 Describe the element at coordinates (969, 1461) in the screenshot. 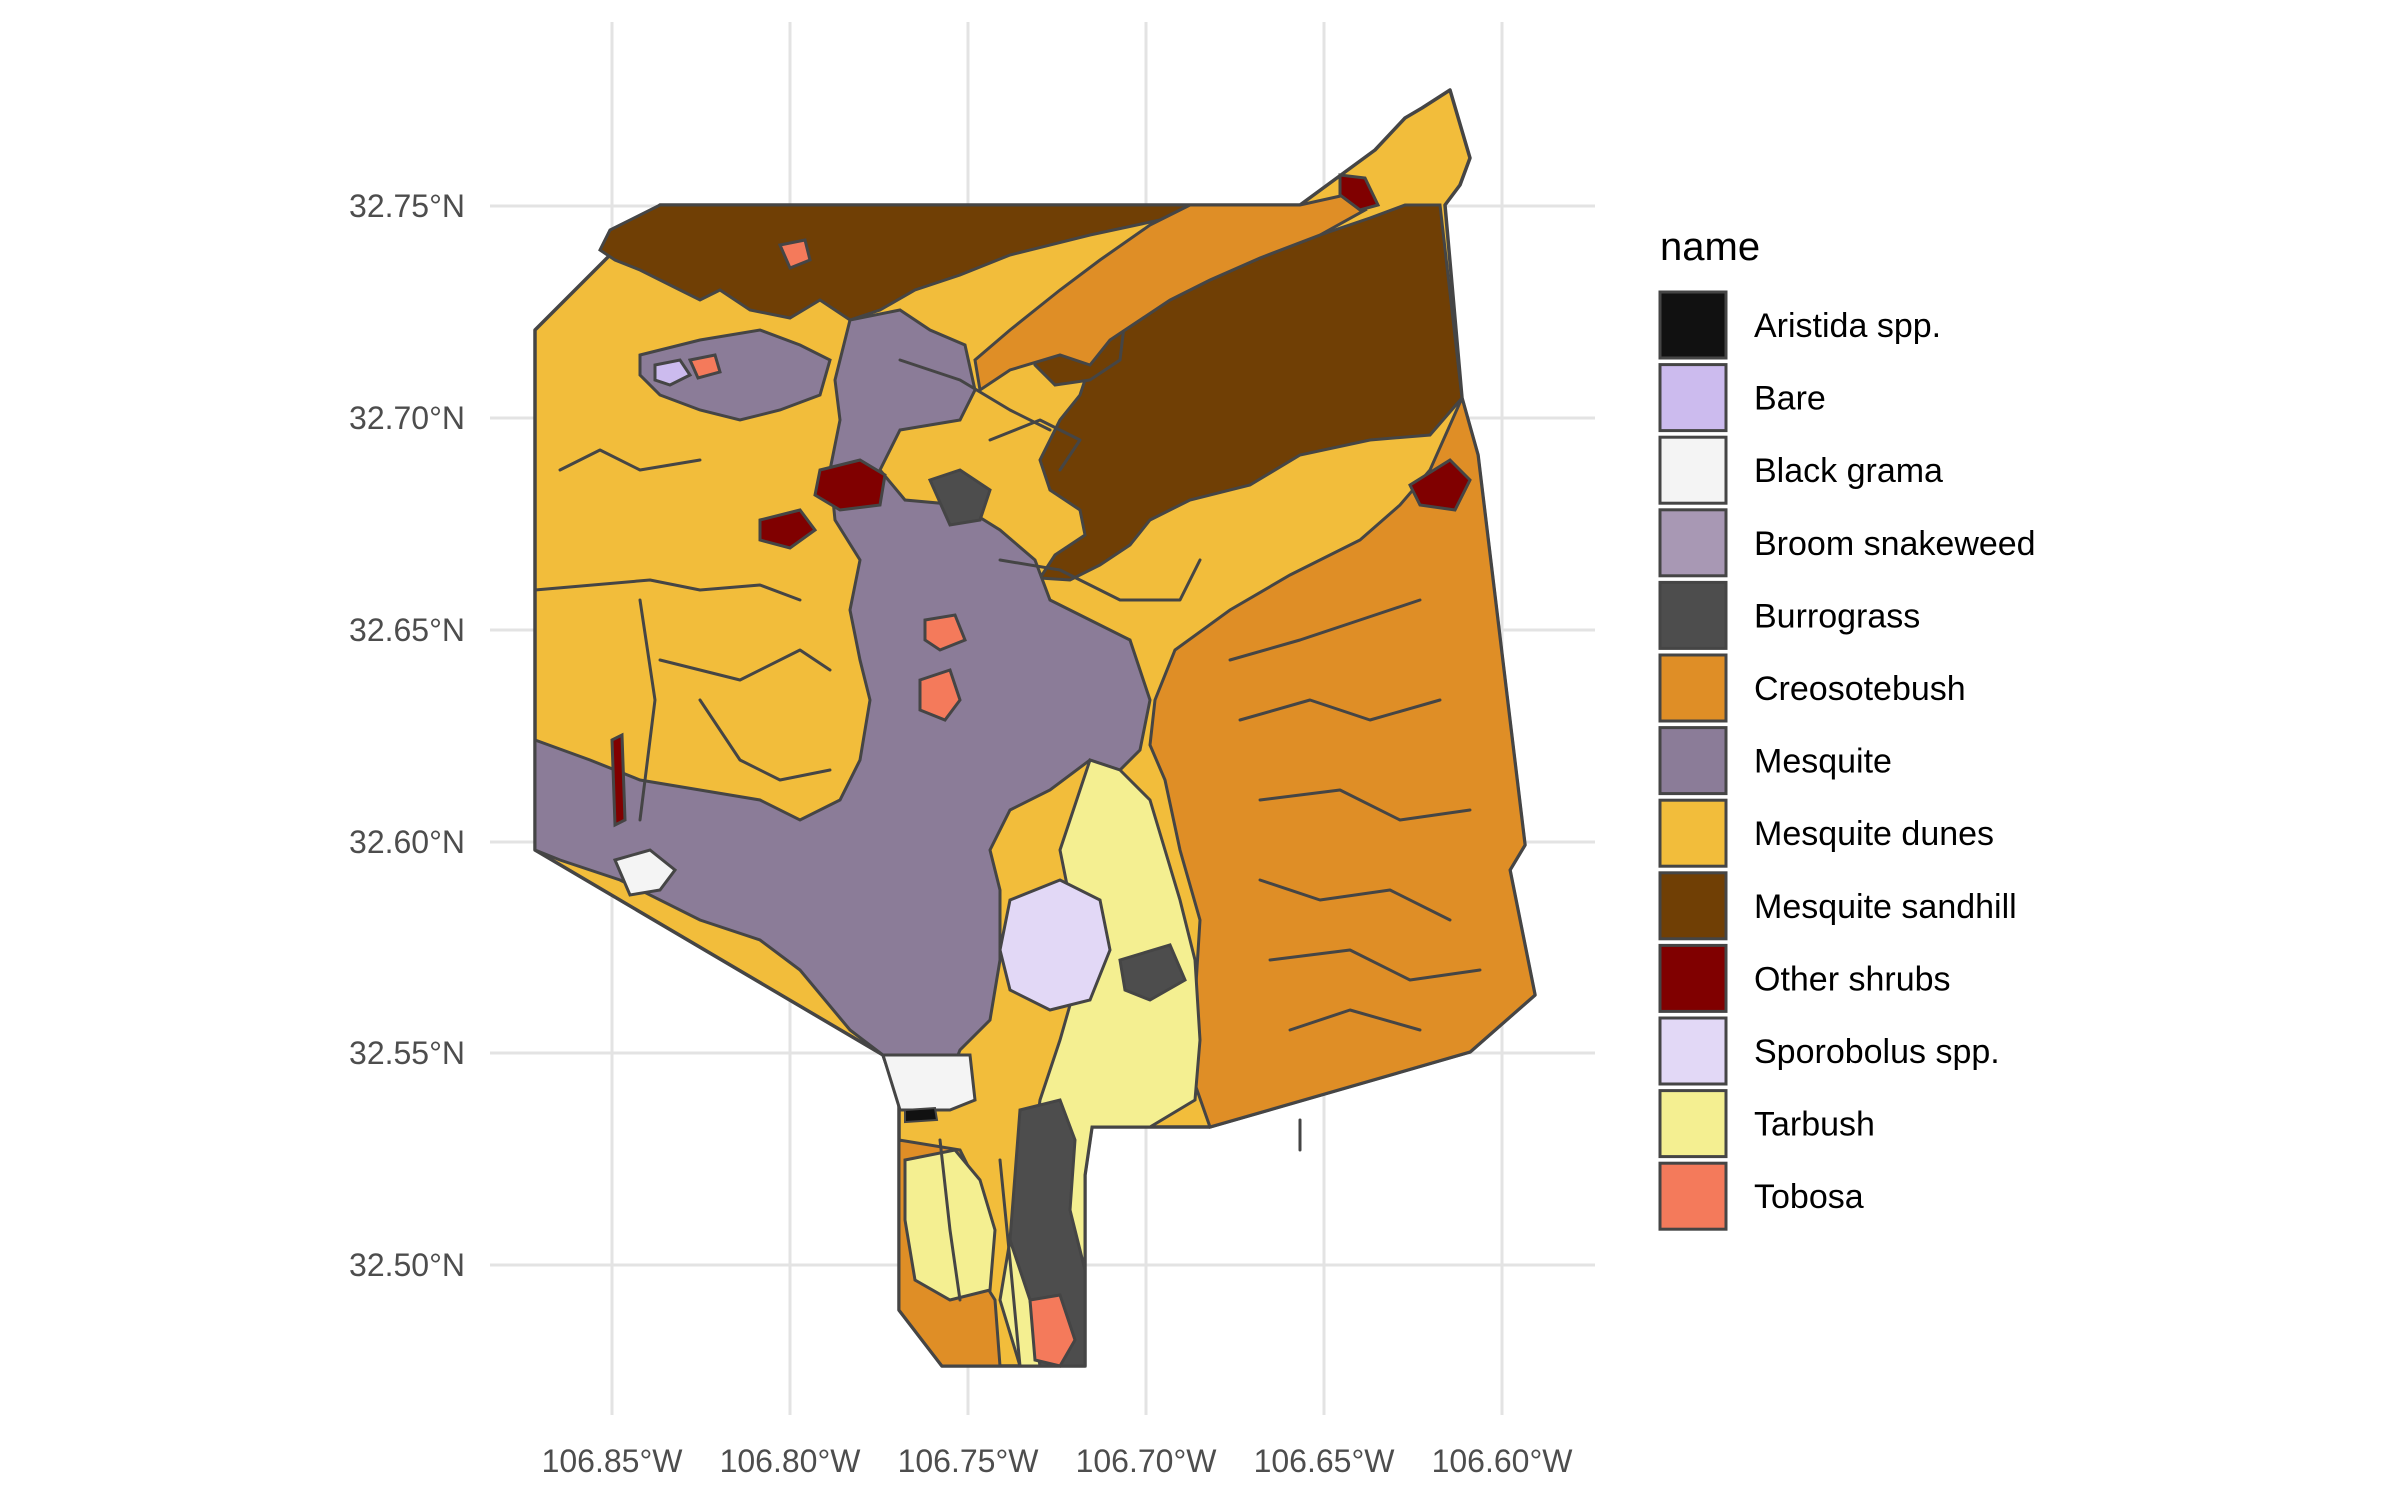

I see `x-tick-label: 106.75°W` at that location.